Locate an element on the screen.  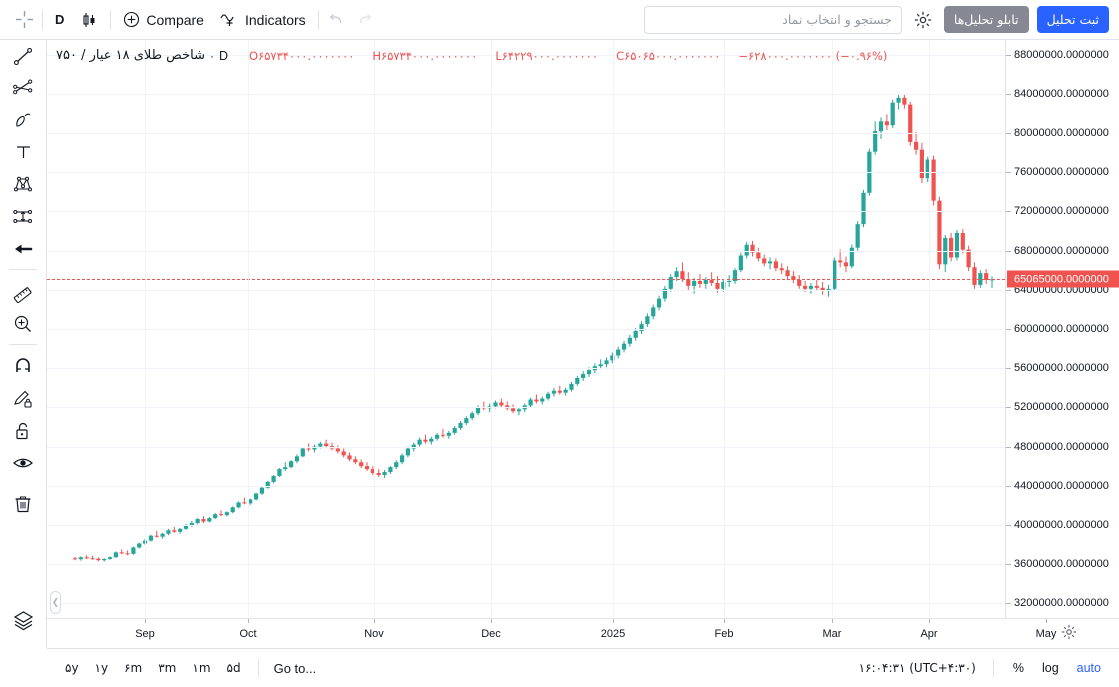
auto-scale-button: auto is located at coordinates (1088, 668).